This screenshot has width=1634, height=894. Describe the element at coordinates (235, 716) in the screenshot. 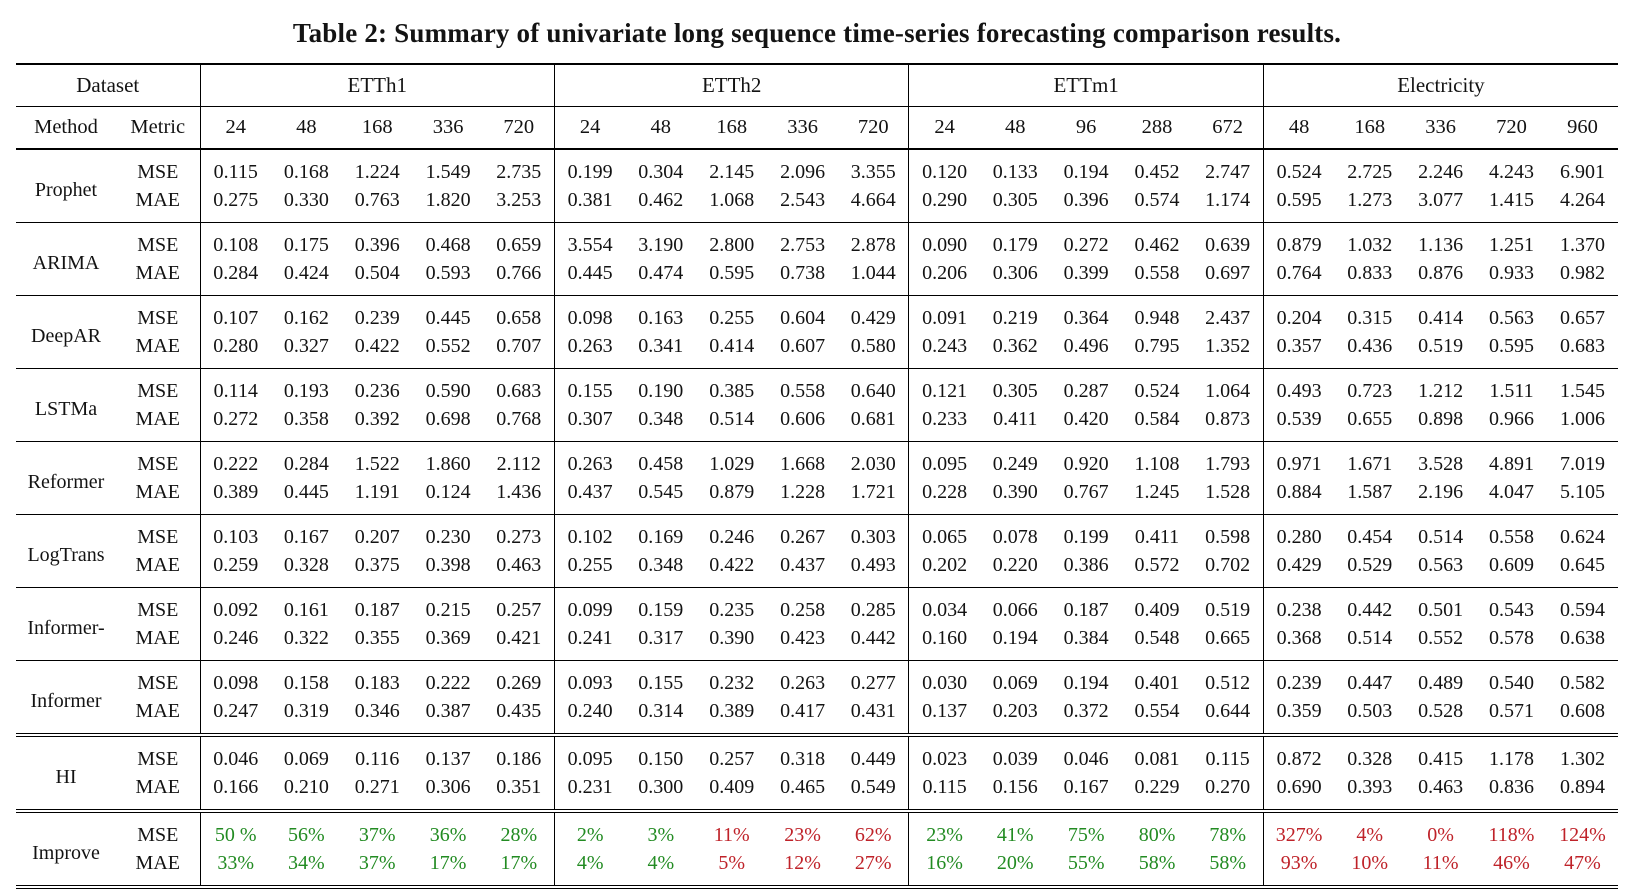

I see `value-cell: 0.247` at that location.